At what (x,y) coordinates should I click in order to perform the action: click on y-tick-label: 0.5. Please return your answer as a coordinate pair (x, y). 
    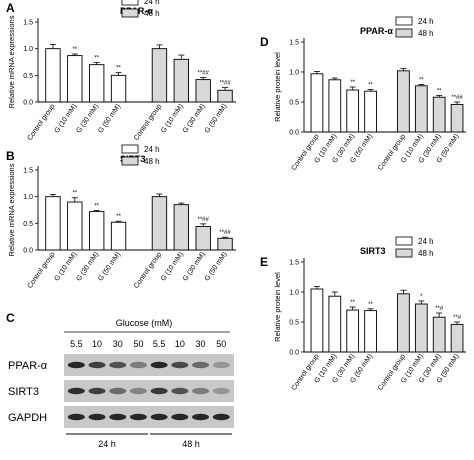
    Looking at the image, I should click on (294, 323).